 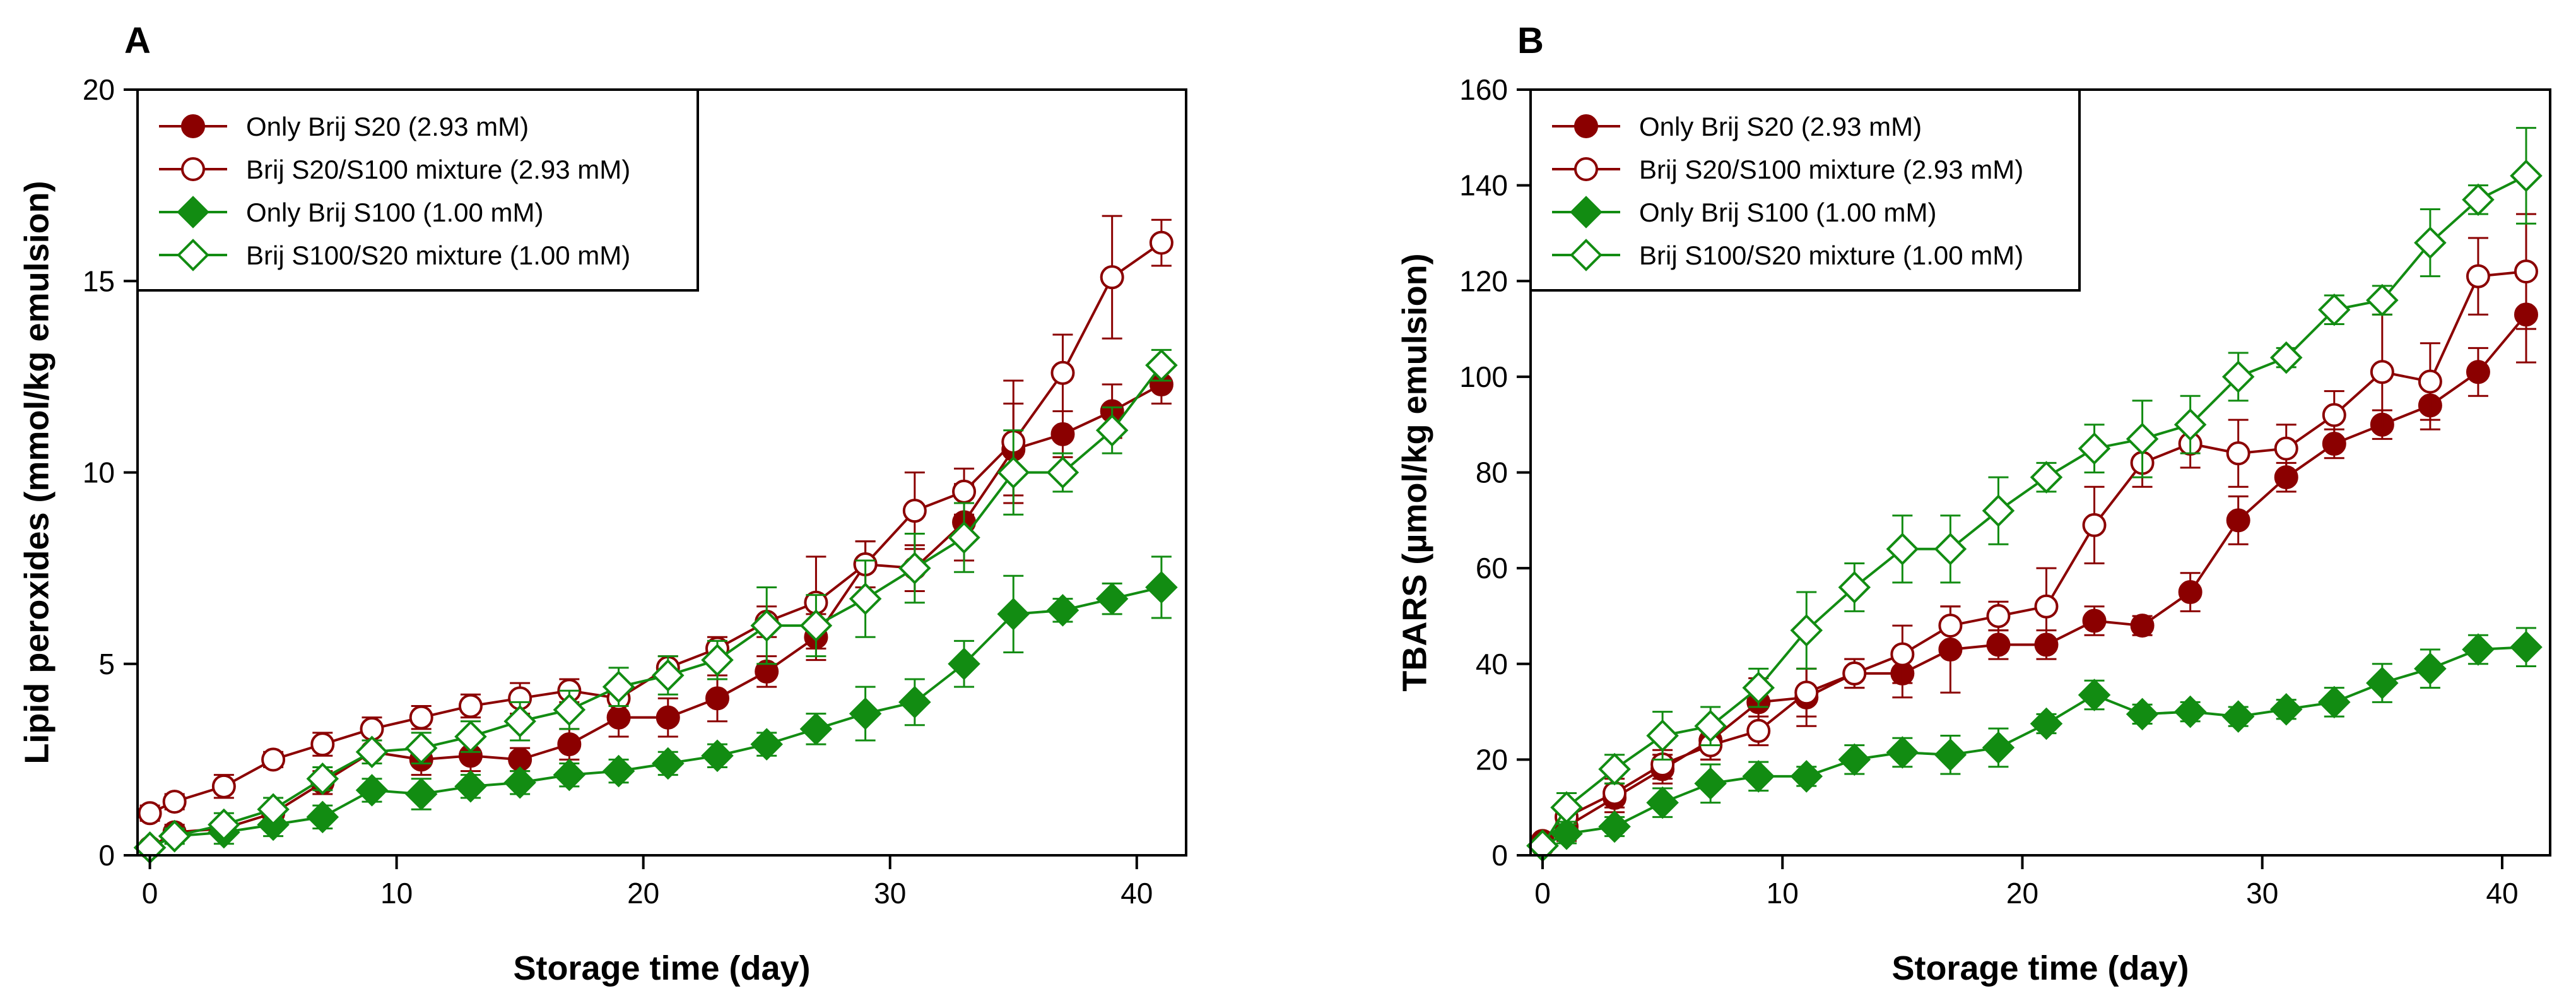 What do you see at coordinates (438, 255) in the screenshot?
I see `legend-label: Brij S100/S20 mixture (1.00 mM)` at bounding box center [438, 255].